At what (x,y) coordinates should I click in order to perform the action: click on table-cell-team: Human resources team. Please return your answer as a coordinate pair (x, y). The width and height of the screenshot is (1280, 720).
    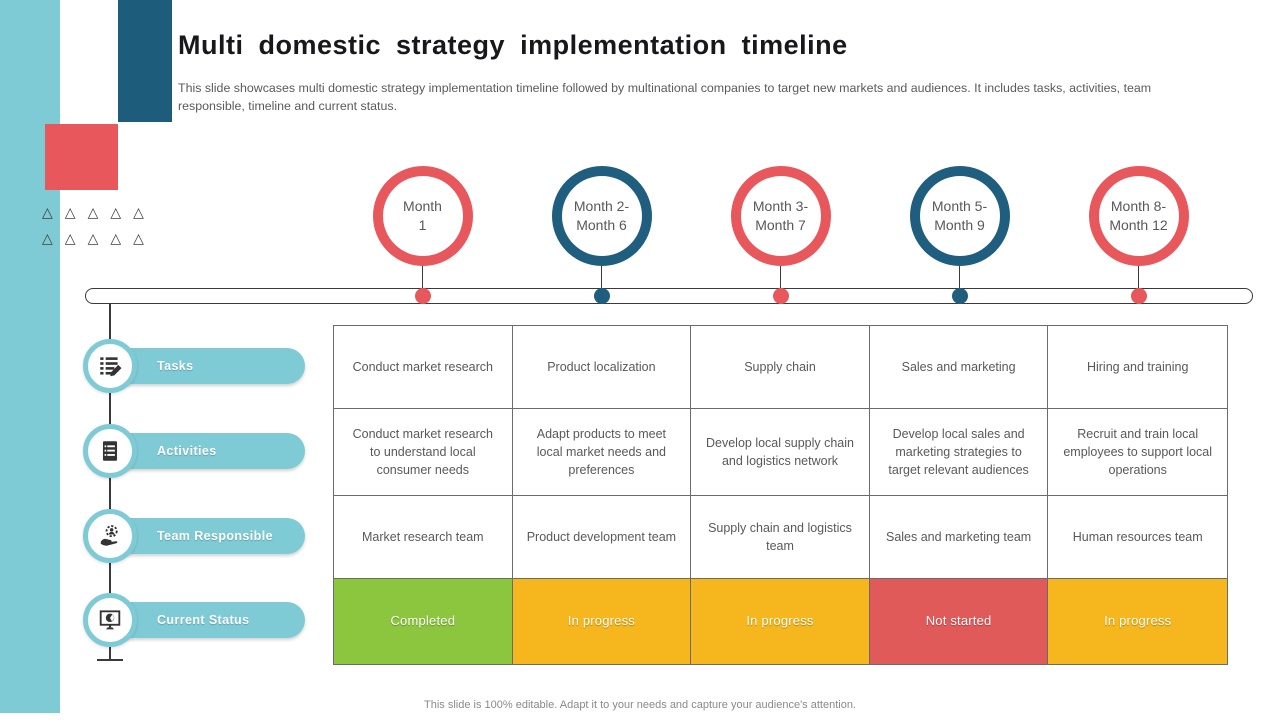
    Looking at the image, I should click on (1137, 537).